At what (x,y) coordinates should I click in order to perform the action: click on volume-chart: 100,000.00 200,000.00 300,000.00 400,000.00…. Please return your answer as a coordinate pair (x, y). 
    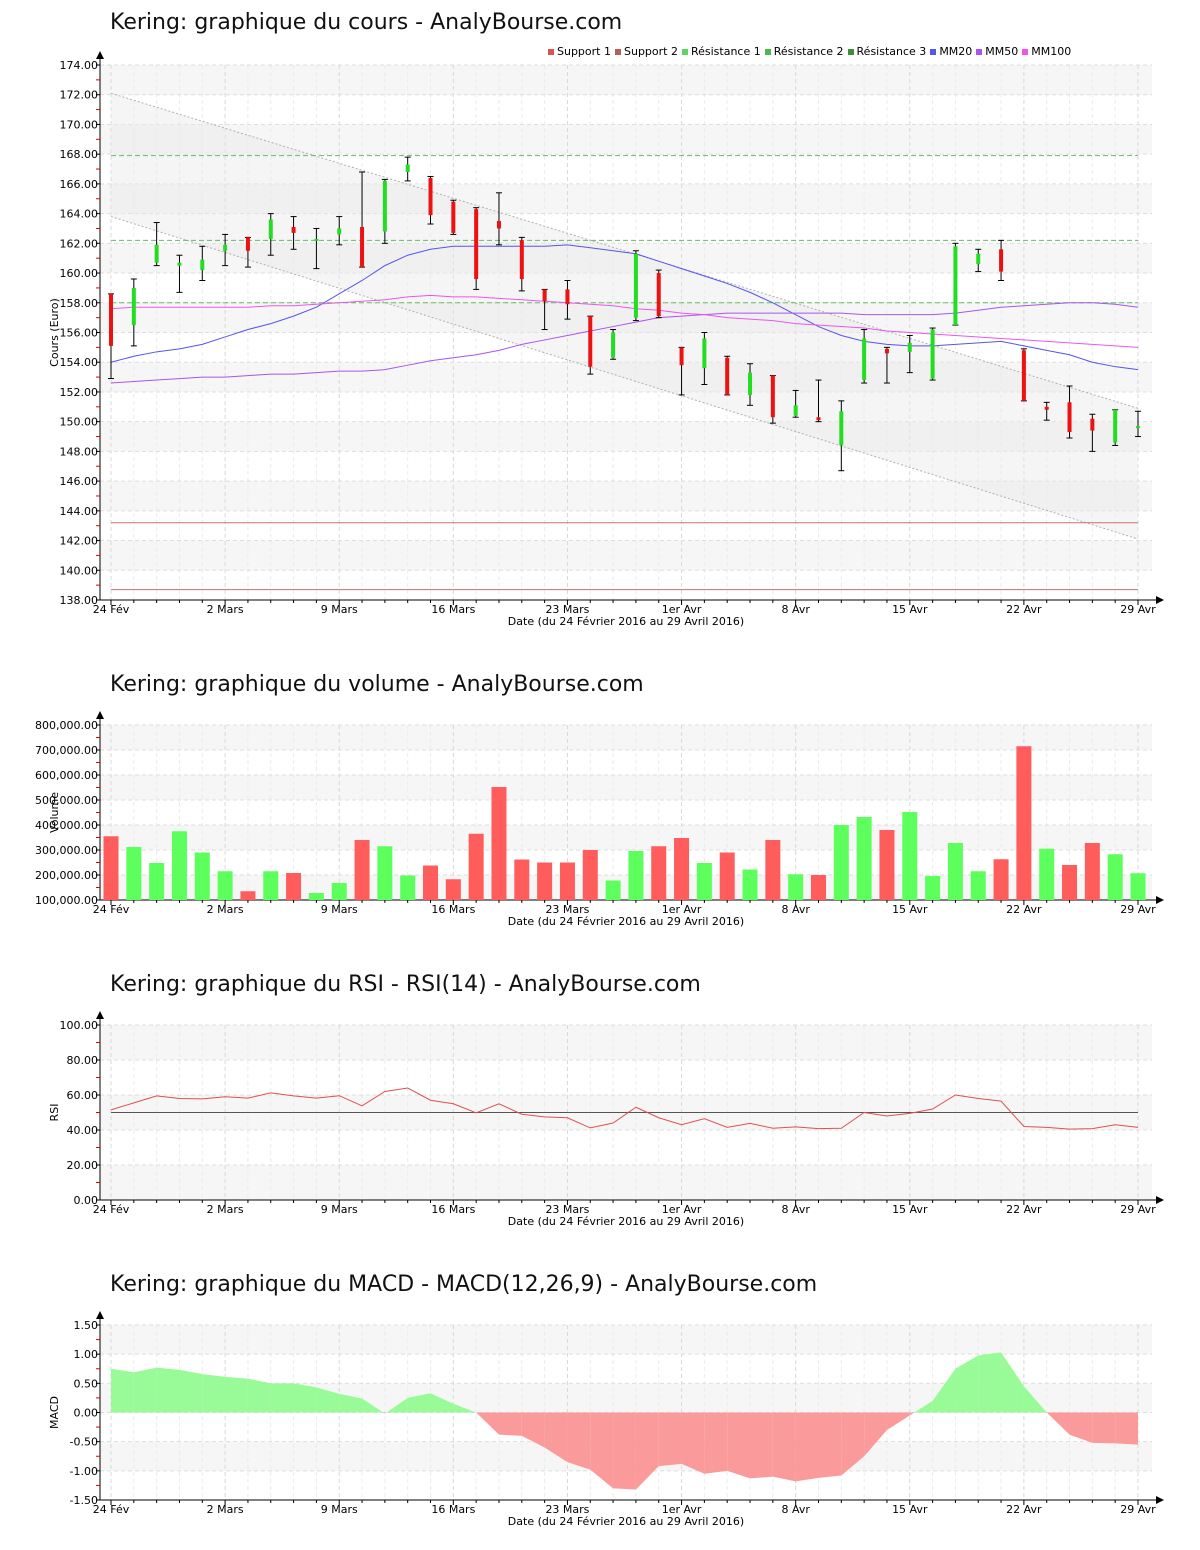
    Looking at the image, I should click on (599, 819).